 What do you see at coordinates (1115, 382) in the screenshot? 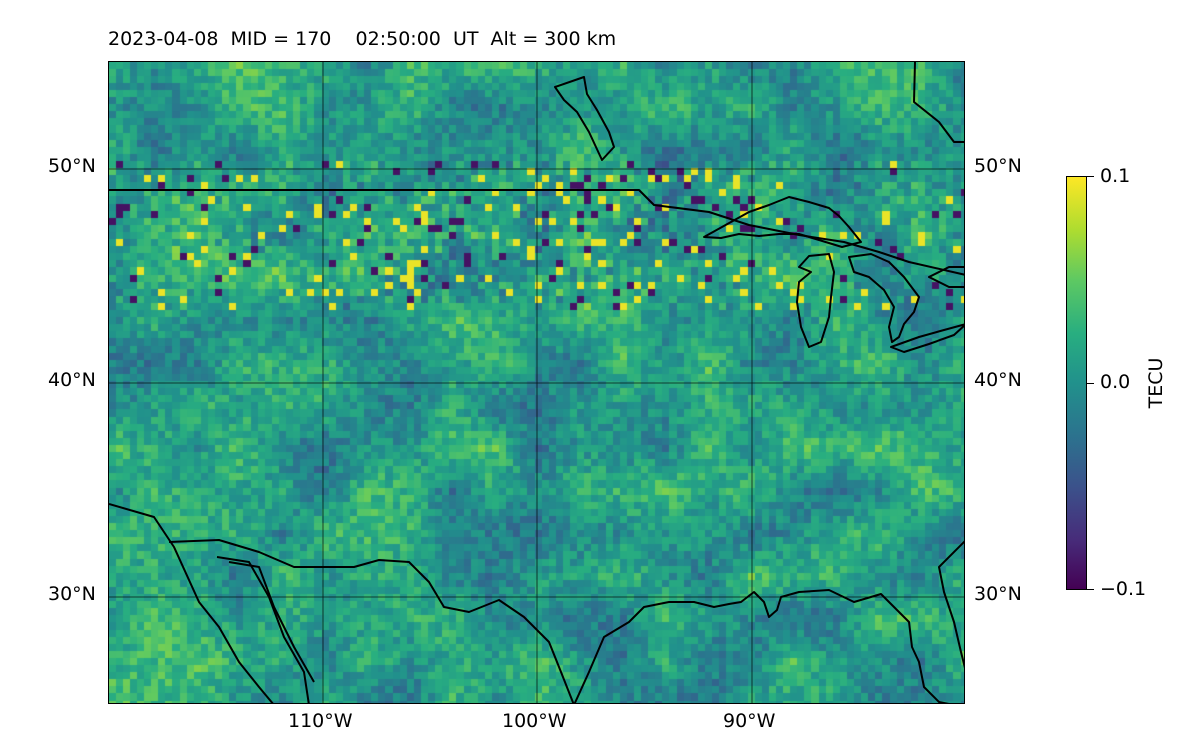
I see `colorbar-label-zero: 0.0` at bounding box center [1115, 382].